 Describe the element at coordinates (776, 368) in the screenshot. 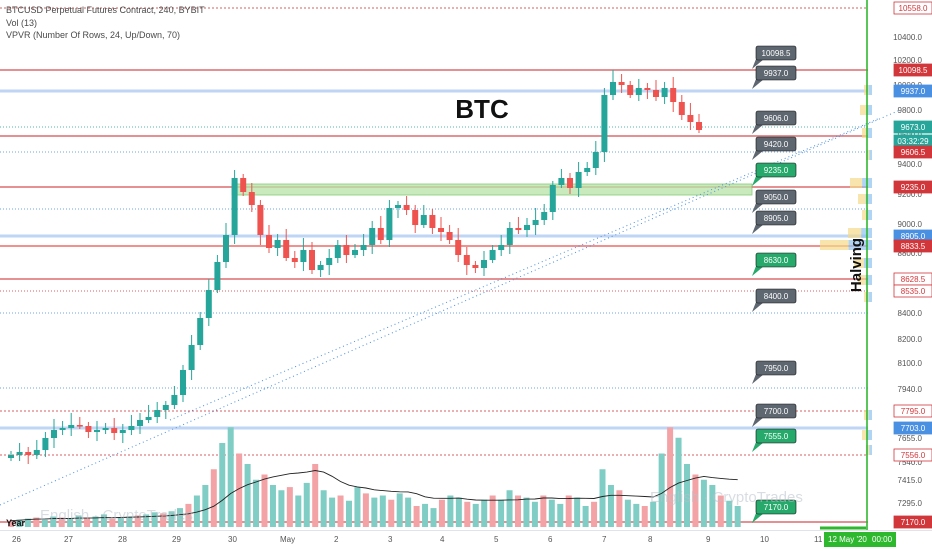

I see `callout-label: 7950.0` at that location.